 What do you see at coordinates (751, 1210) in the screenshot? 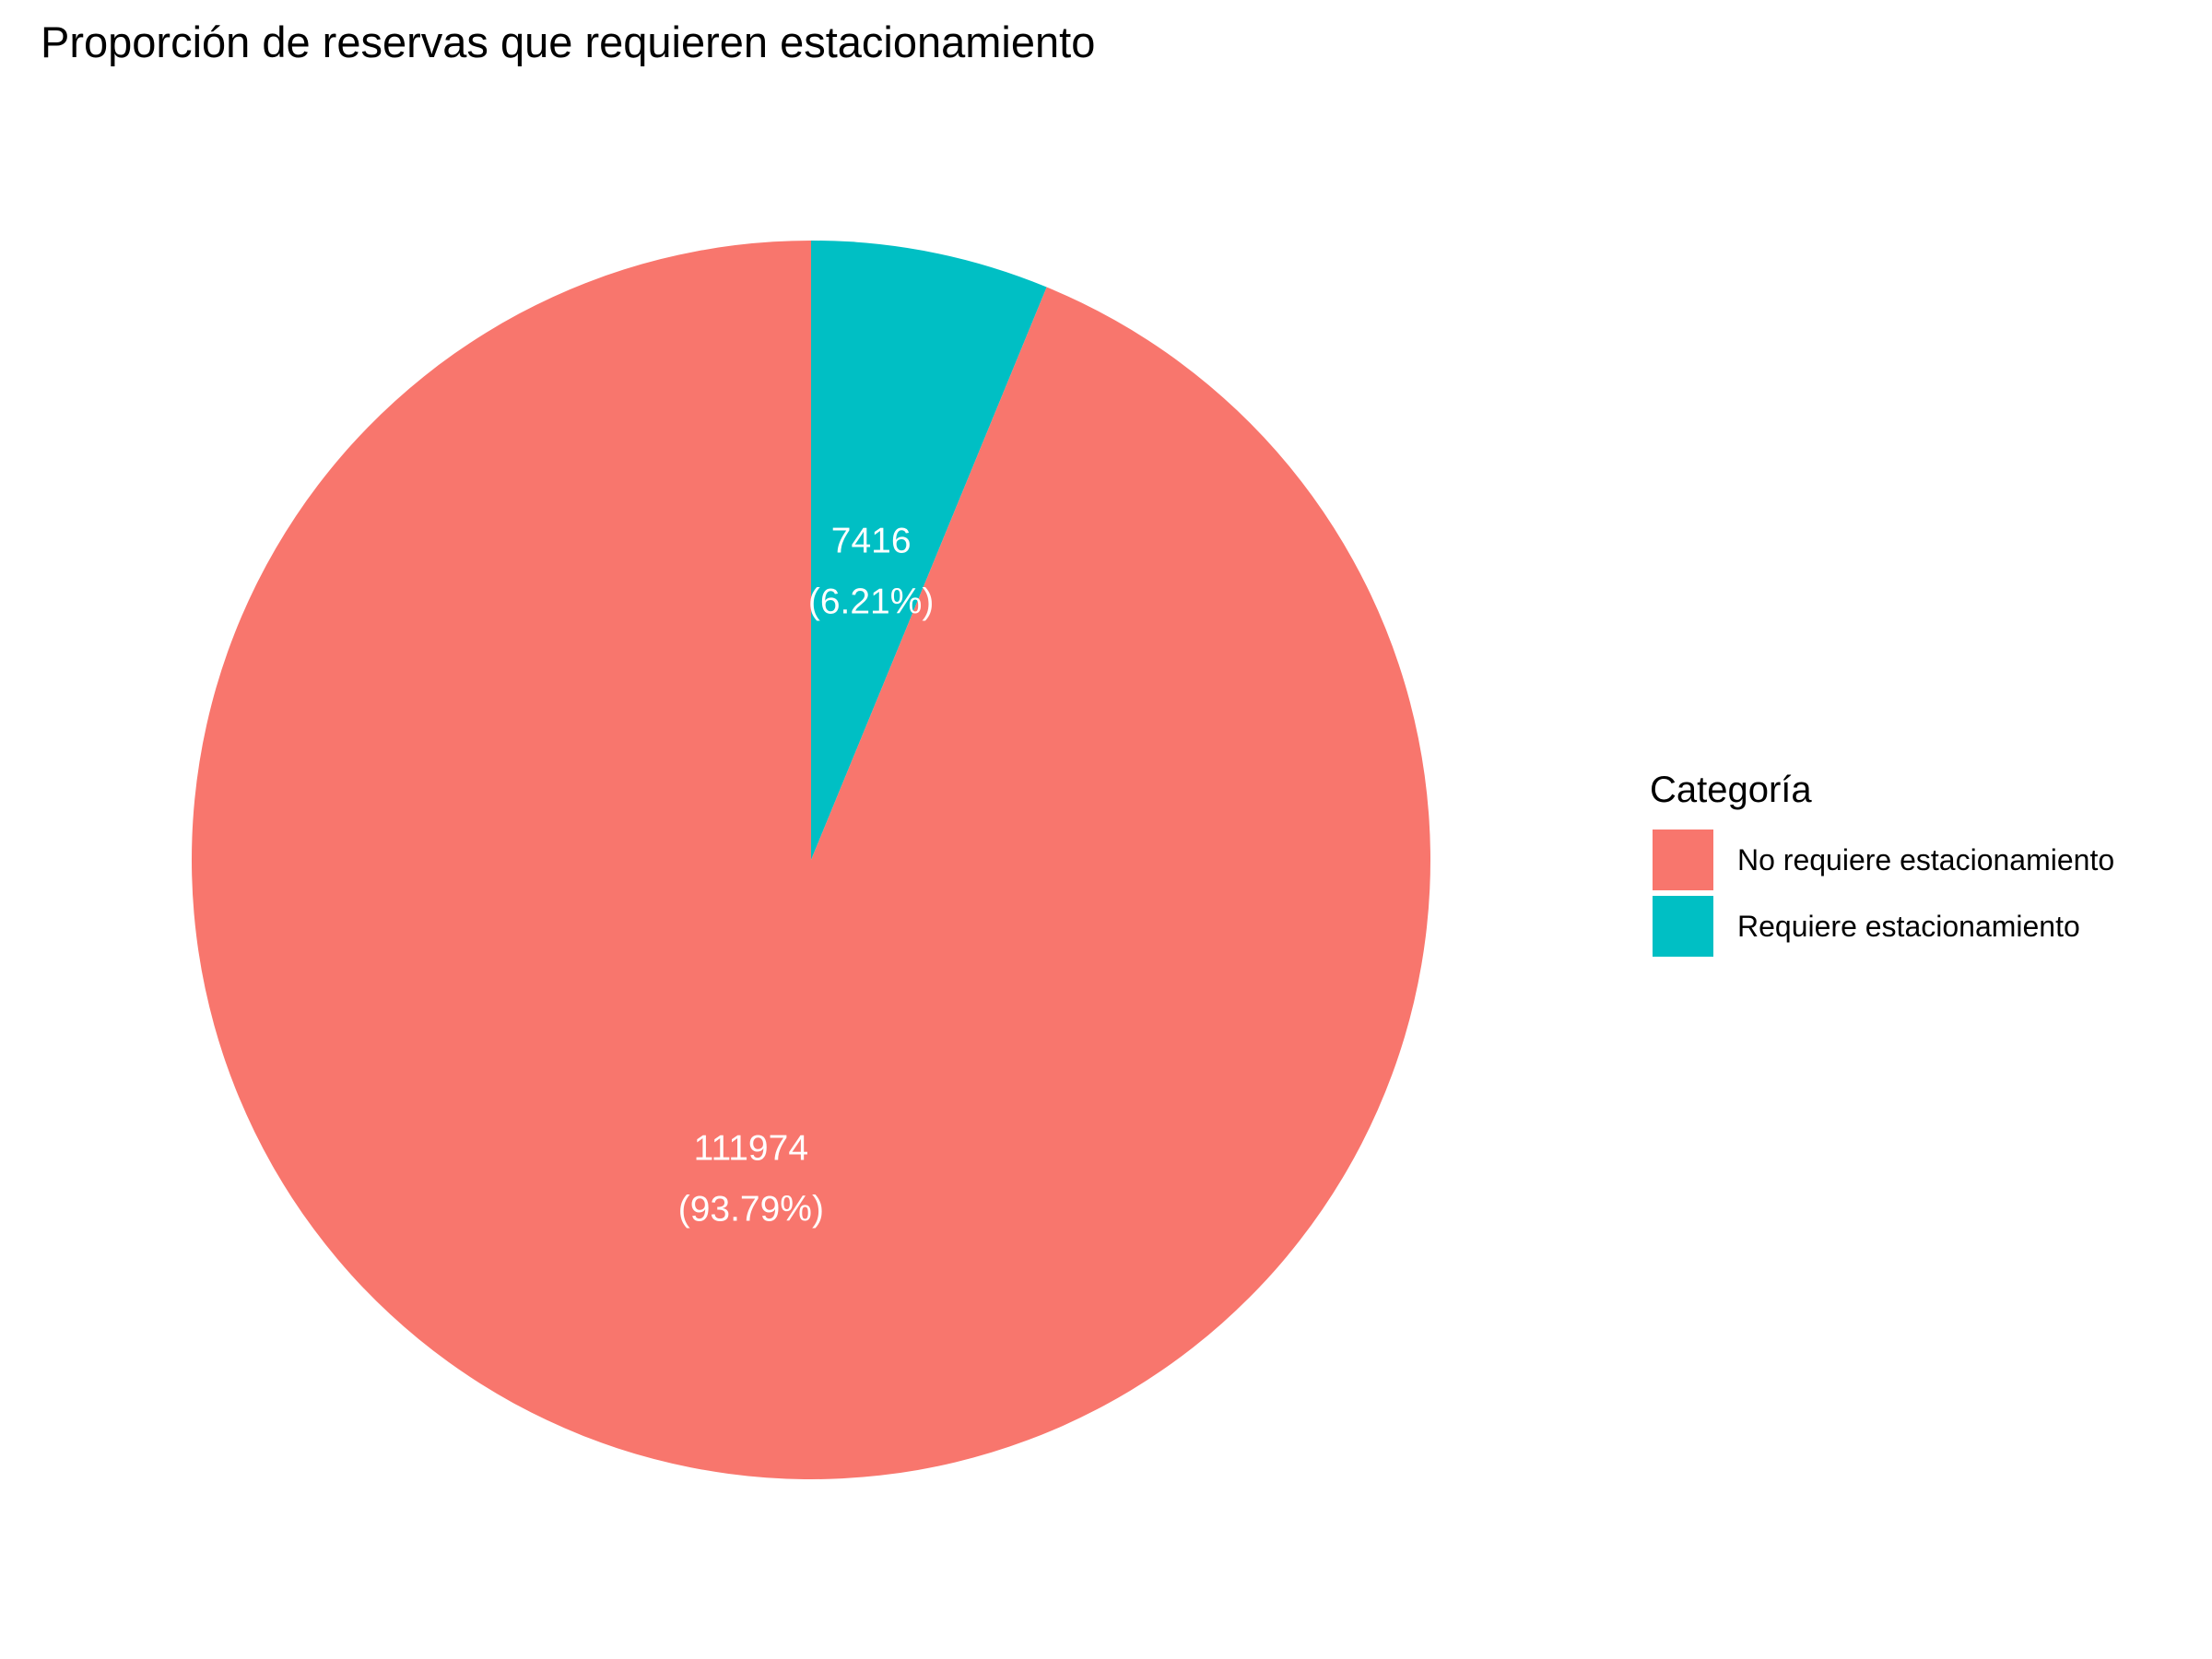
I see `slice-percent-label: (93.79%)` at bounding box center [751, 1210].